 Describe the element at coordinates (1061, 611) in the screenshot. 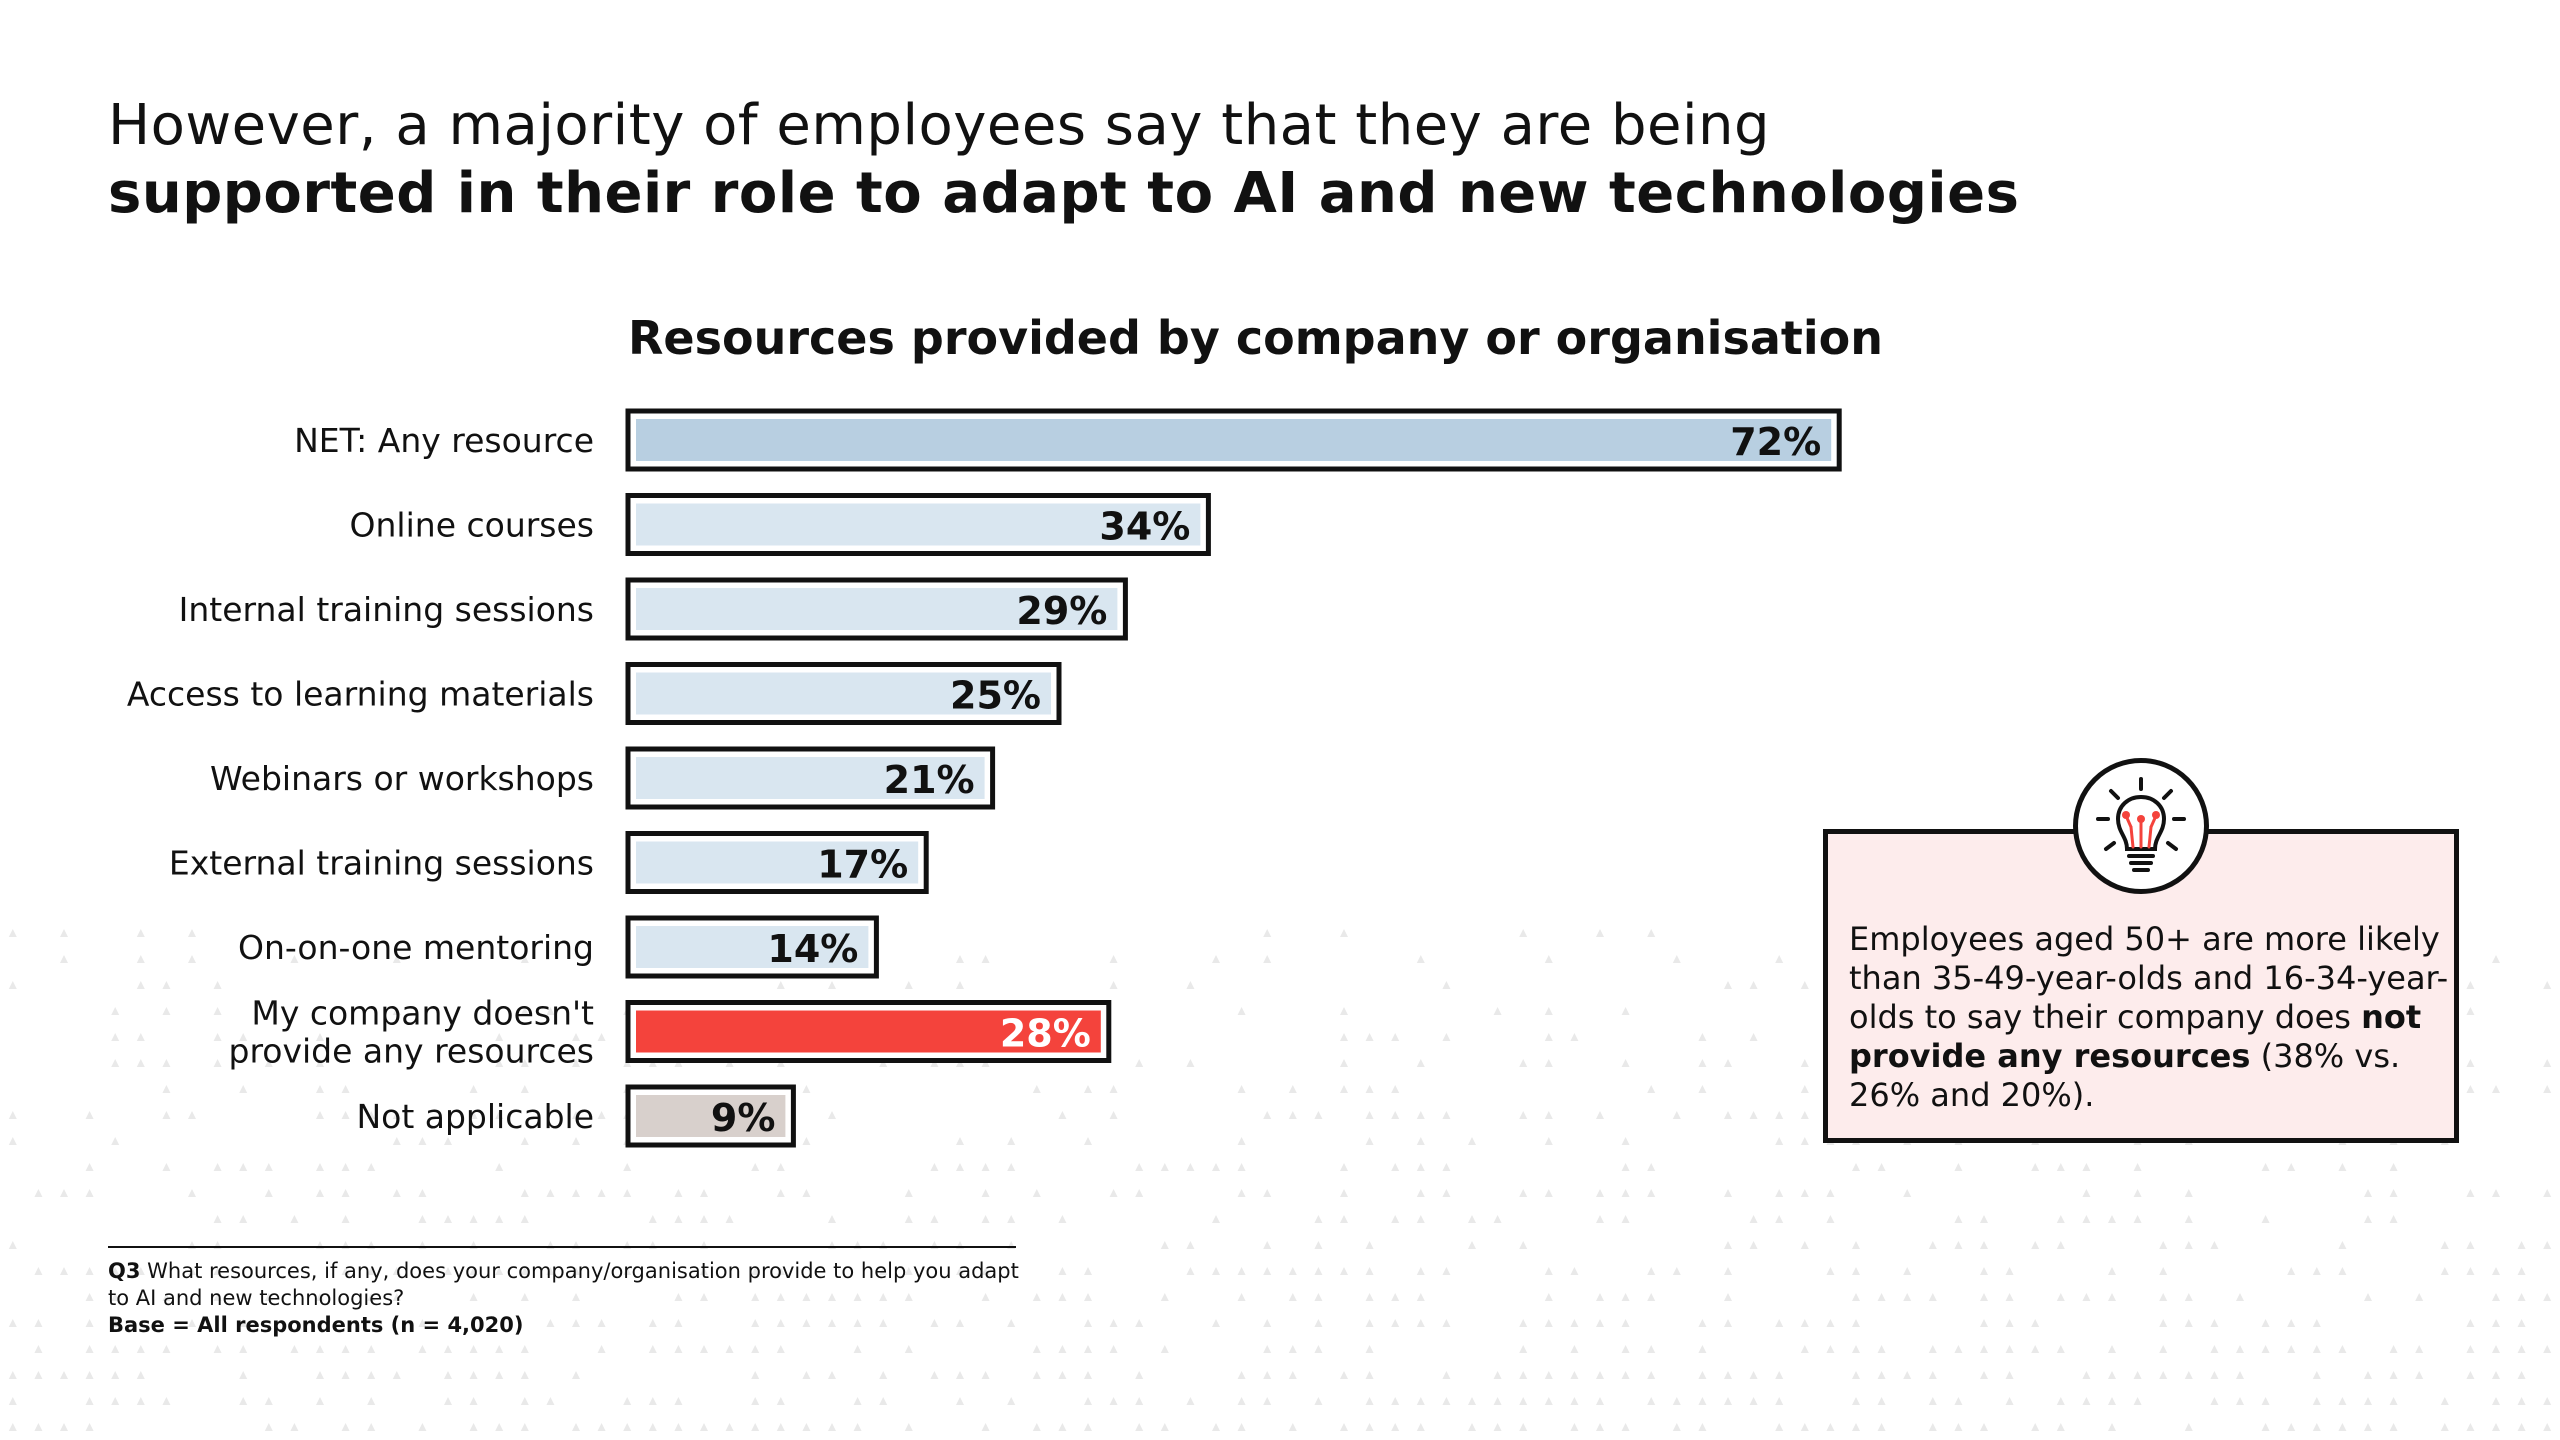

I see `bar-value-label: 29%` at that location.